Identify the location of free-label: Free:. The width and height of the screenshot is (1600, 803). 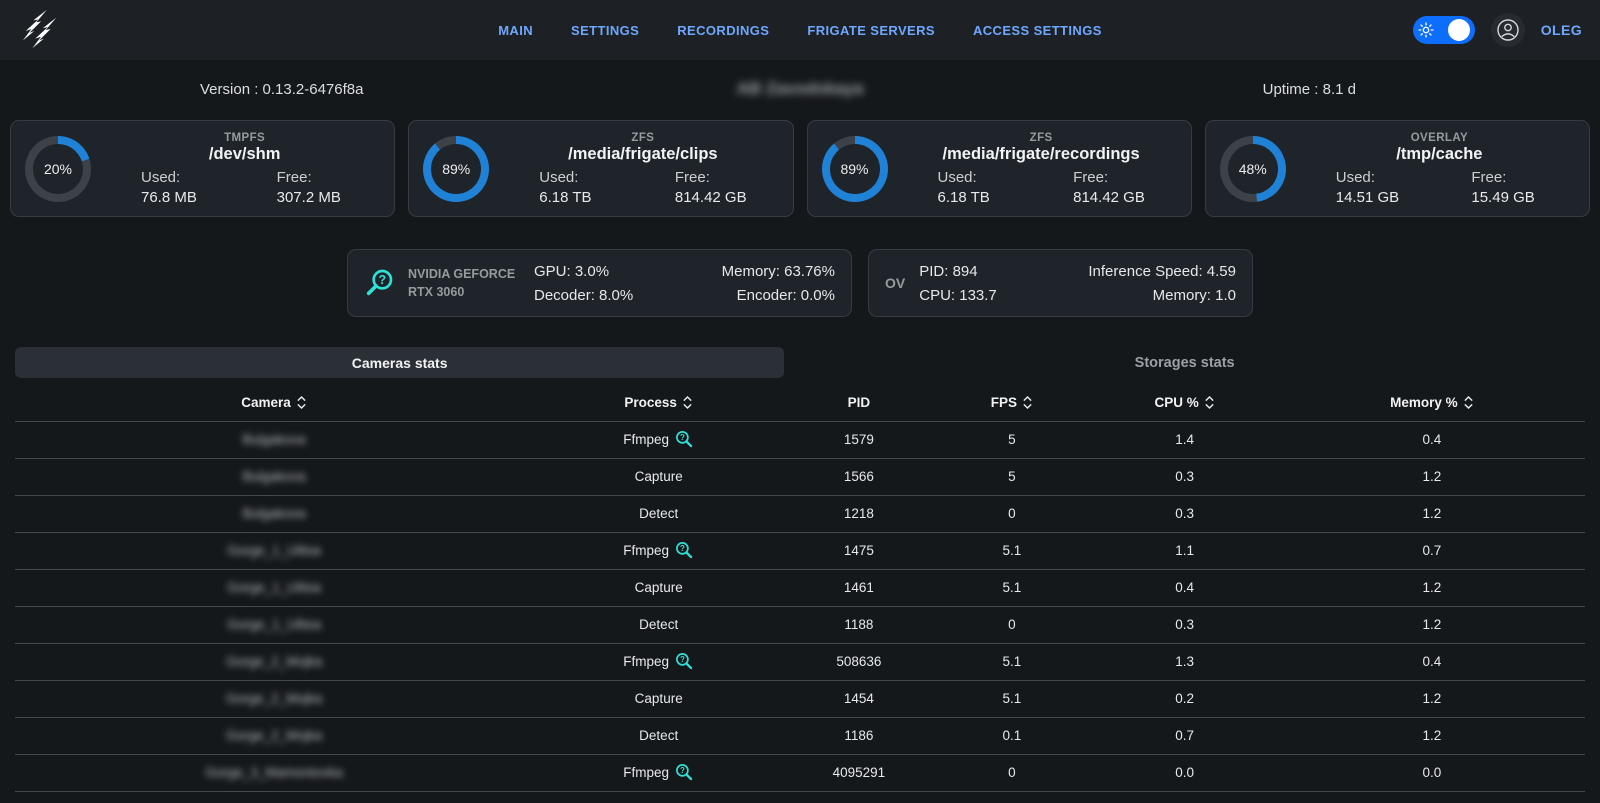
(1091, 177).